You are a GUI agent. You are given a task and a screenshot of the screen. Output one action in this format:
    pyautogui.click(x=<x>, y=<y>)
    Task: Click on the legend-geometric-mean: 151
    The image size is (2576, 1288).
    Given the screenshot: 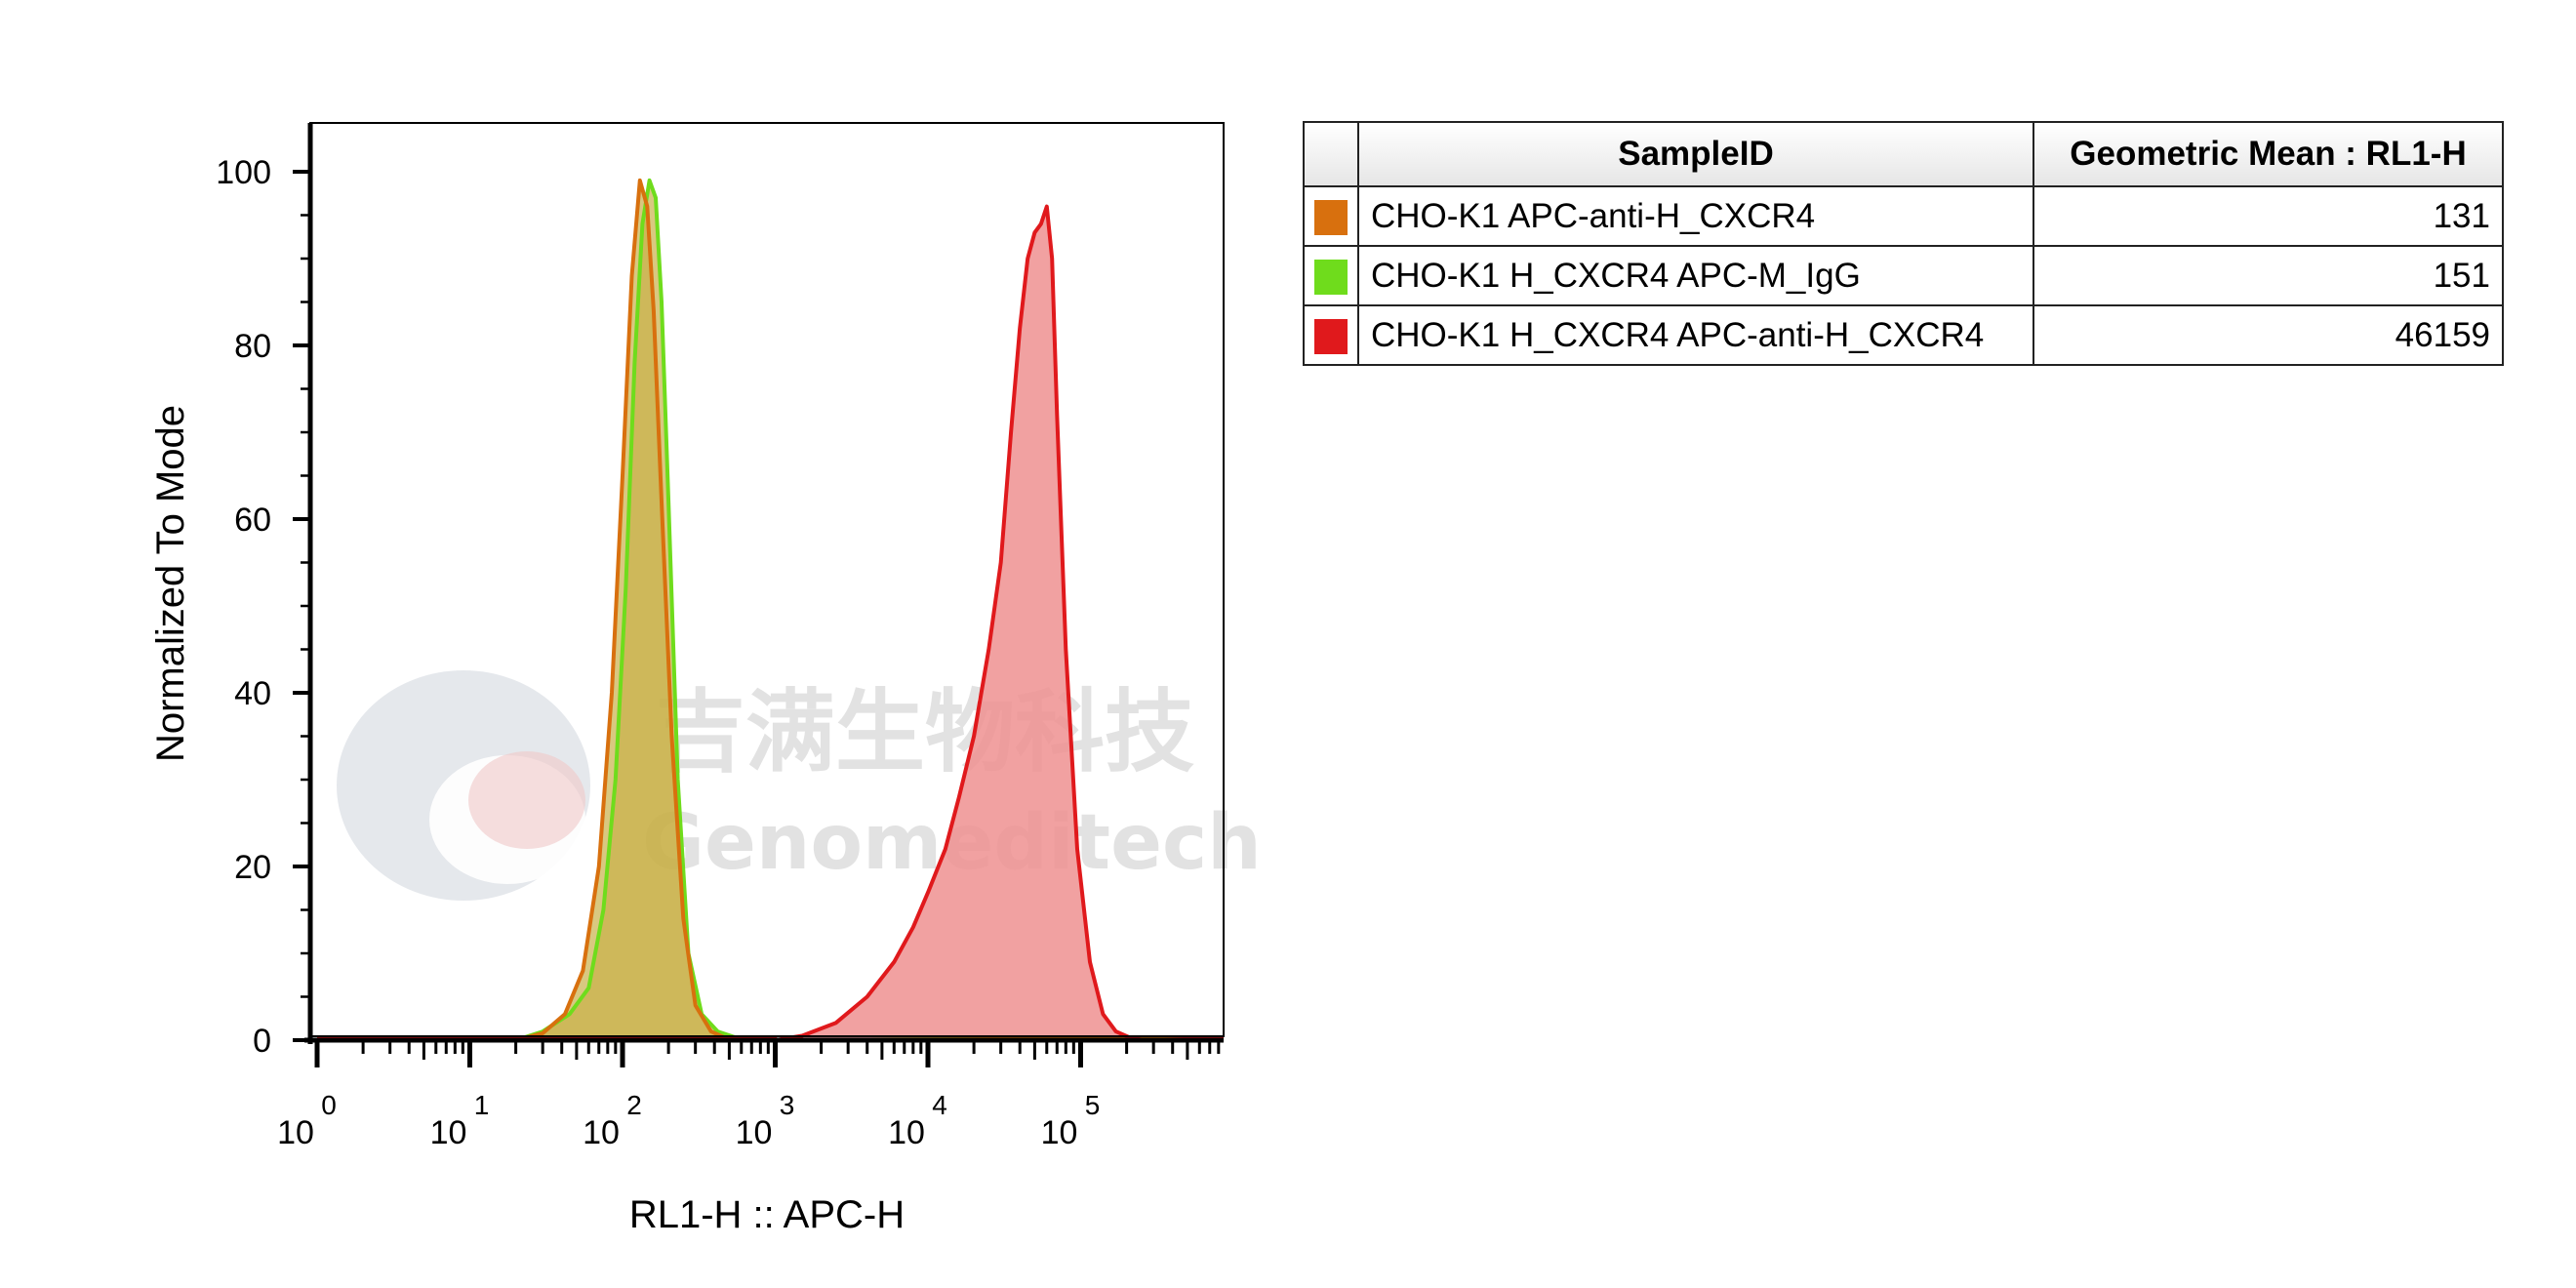 What is the action you would take?
    pyautogui.click(x=2268, y=275)
    